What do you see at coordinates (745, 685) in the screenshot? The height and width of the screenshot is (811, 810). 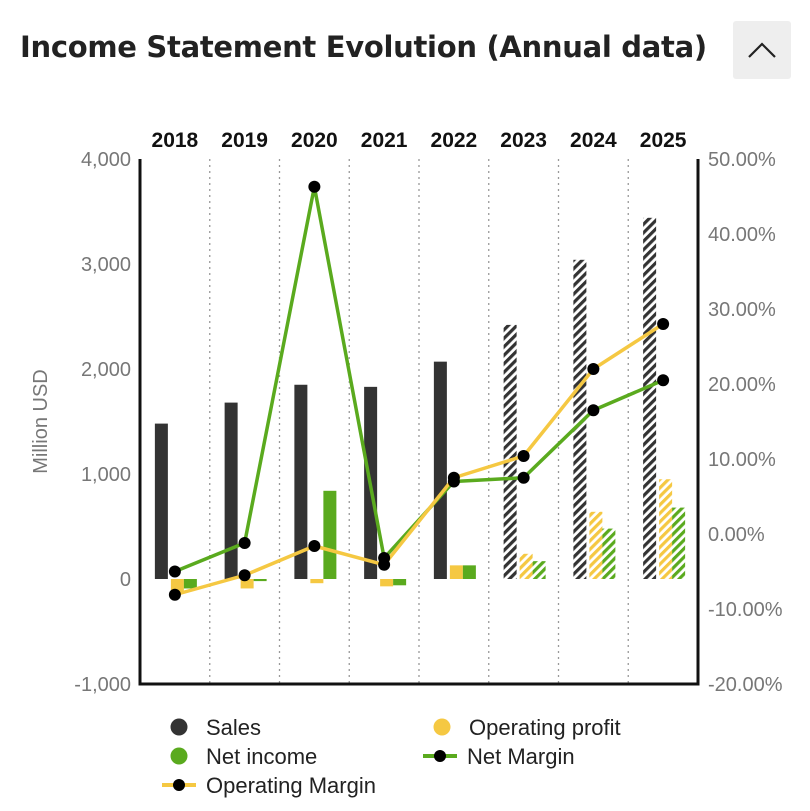 I see `y2-tick-label: -20.00%` at bounding box center [745, 685].